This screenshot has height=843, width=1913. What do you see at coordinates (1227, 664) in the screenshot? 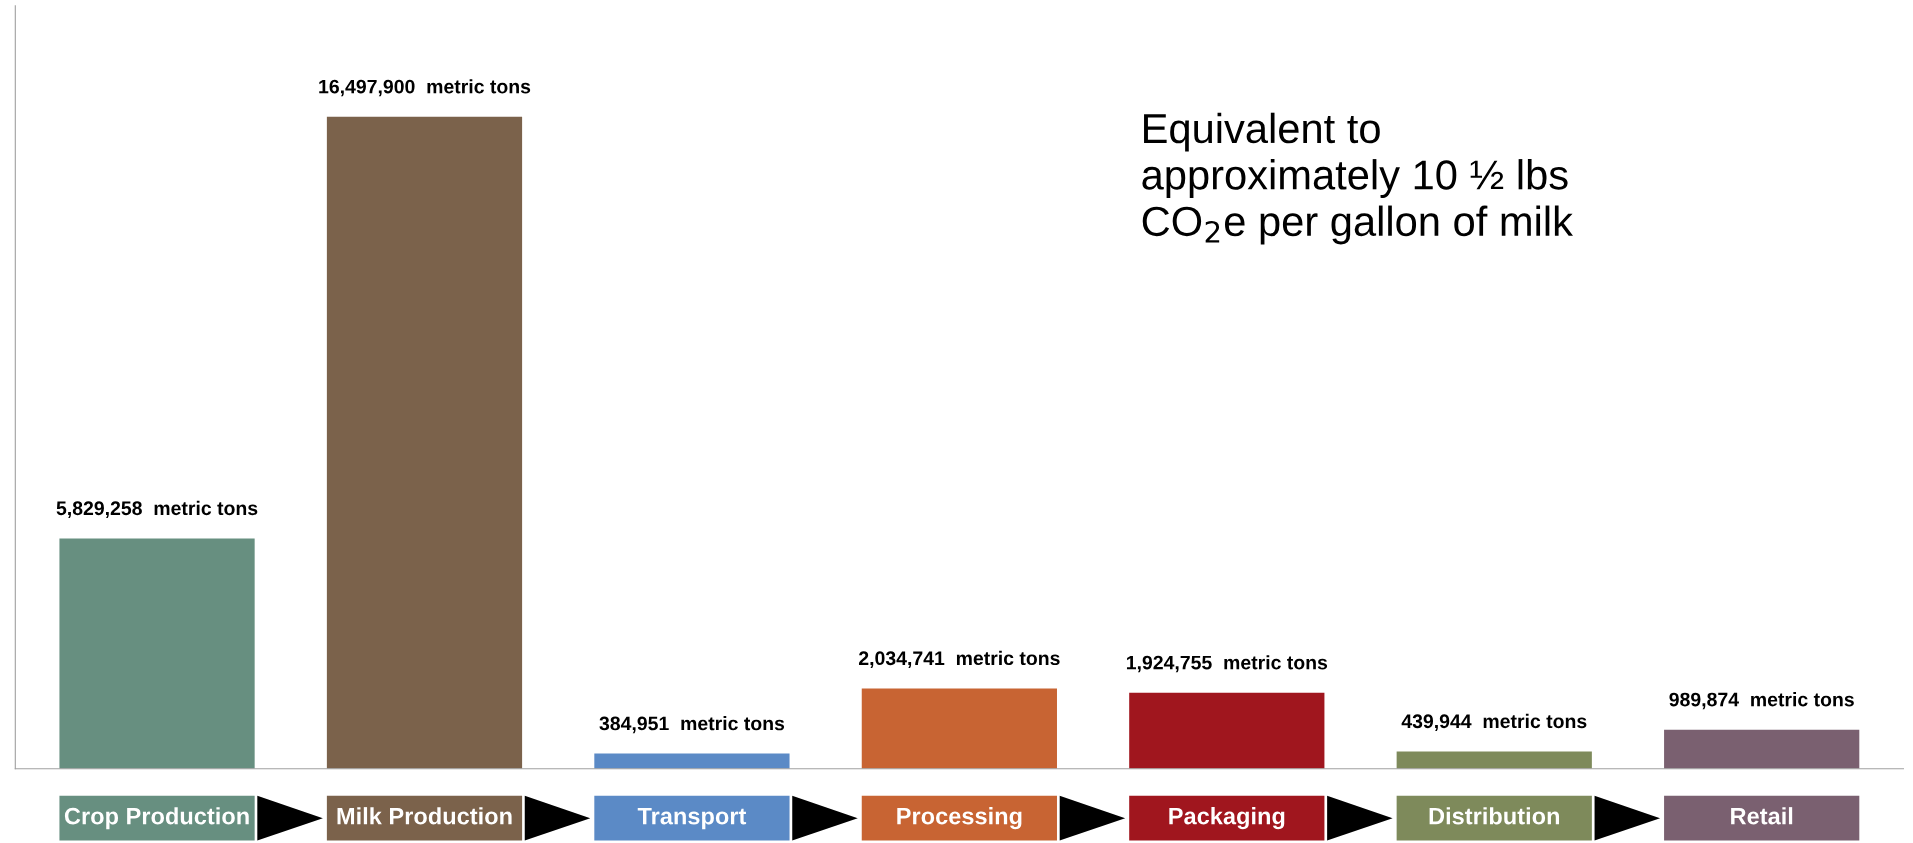
I see `data-label: 1,924,755 metric tons` at bounding box center [1227, 664].